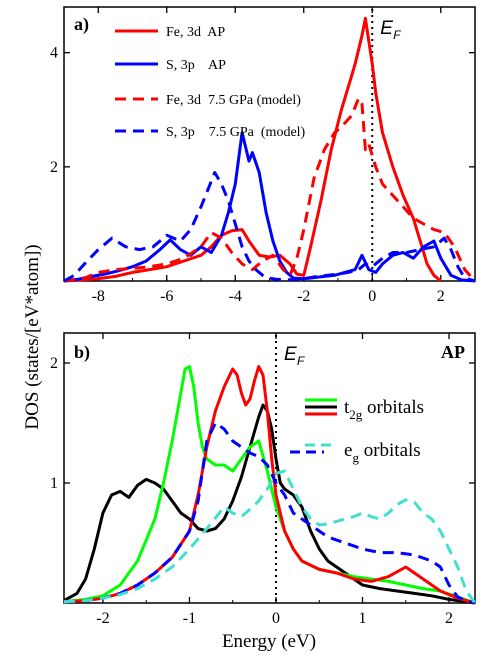 The width and height of the screenshot is (485, 660). I want to click on x-tick-label: 1, so click(363, 618).